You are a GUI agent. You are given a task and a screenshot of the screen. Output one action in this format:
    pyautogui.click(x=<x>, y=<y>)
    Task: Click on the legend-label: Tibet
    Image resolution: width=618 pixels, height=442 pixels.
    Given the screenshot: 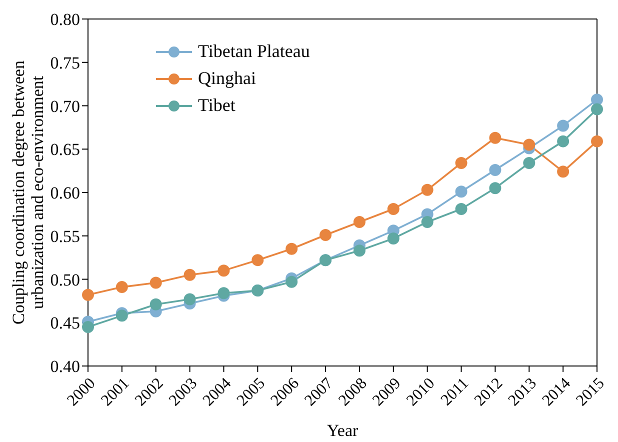 What is the action you would take?
    pyautogui.click(x=217, y=105)
    